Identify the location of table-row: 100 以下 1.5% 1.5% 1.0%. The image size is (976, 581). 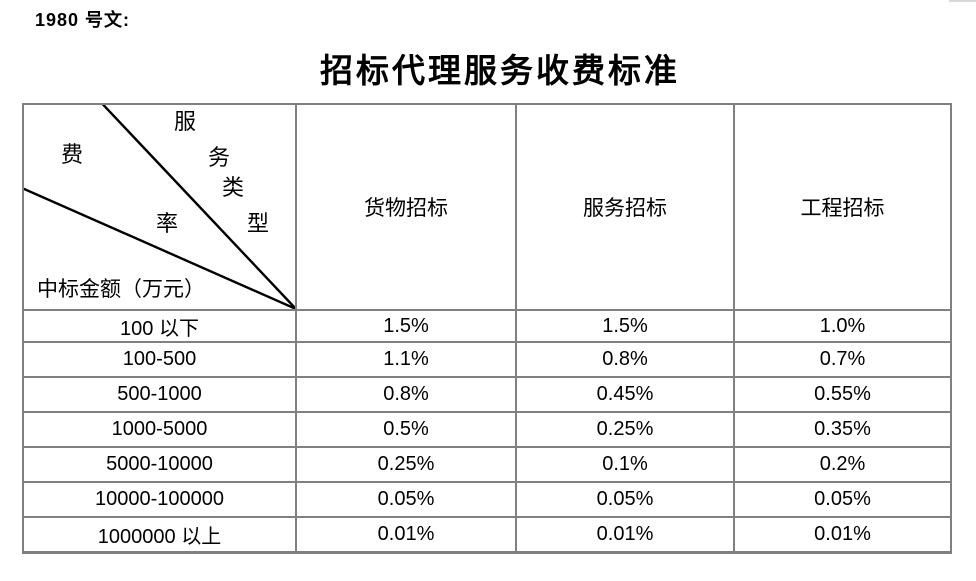
(487, 326).